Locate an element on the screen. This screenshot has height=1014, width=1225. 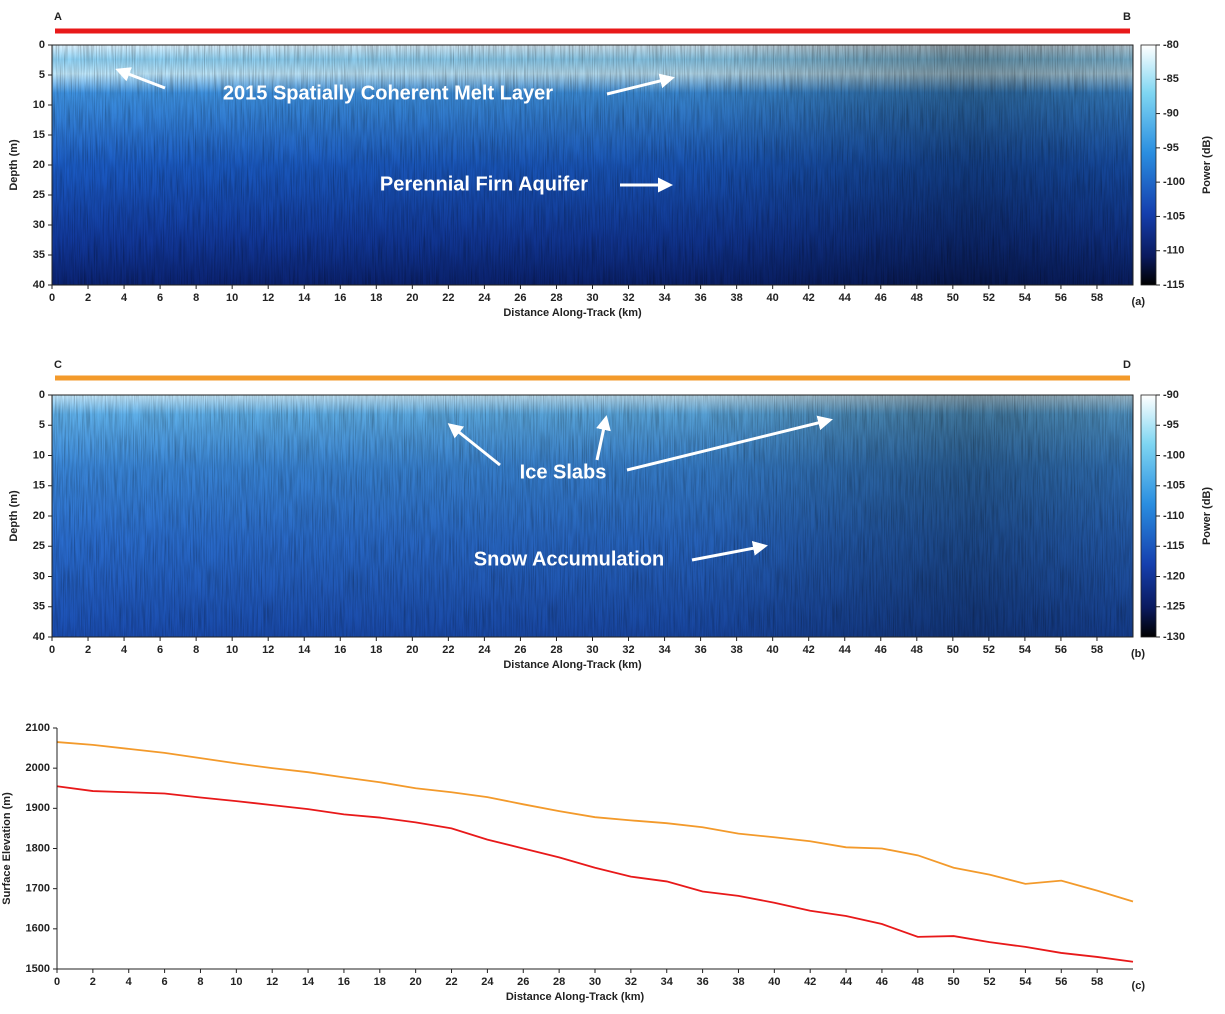
annotation: Snow Accumulation is located at coordinates (569, 559).